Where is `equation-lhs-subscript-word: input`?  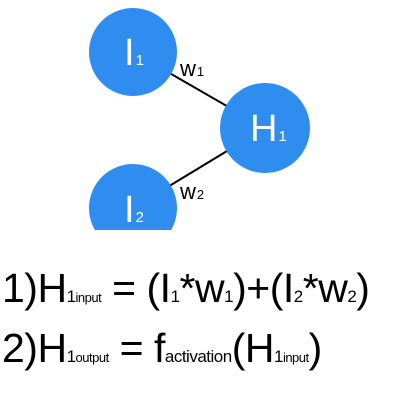
equation-lhs-subscript-word: input is located at coordinates (88, 297).